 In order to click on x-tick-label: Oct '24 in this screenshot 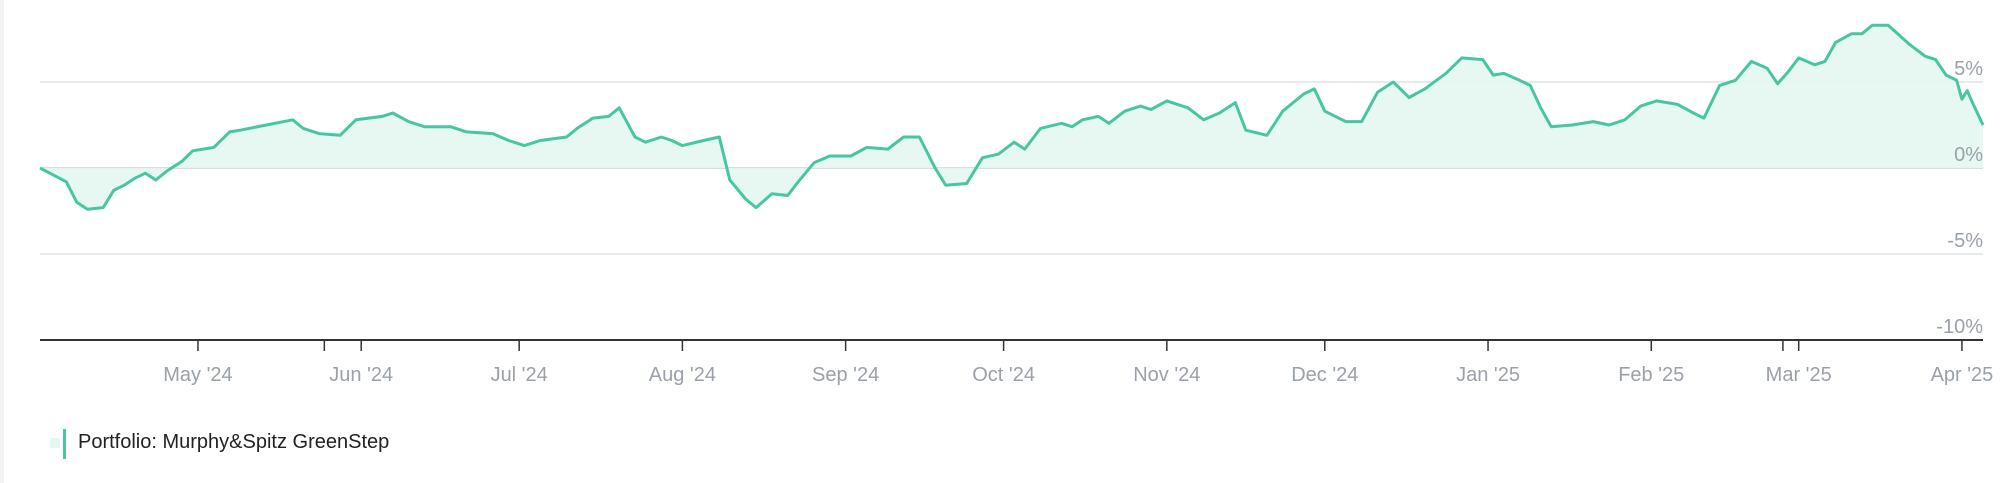, I will do `click(1003, 375)`.